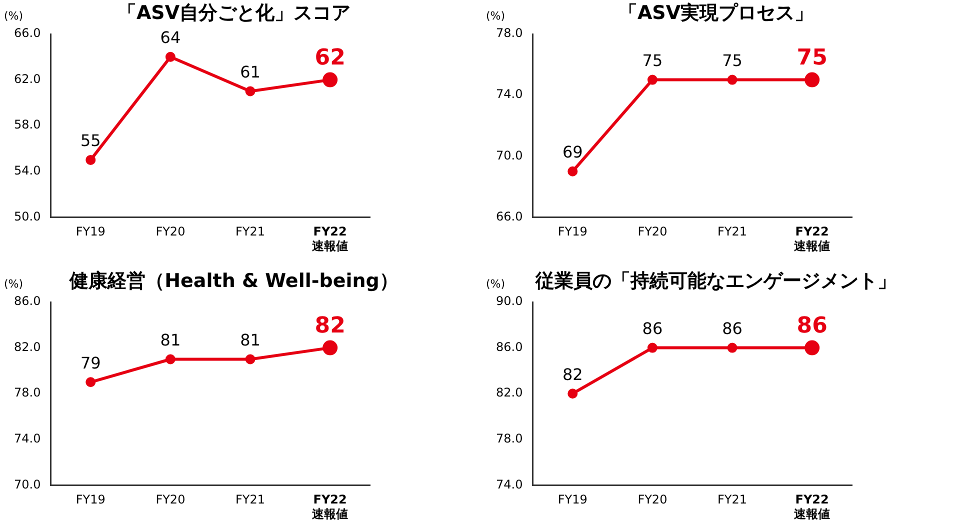 The width and height of the screenshot is (965, 531). Describe the element at coordinates (27, 125) in the screenshot. I see `y-tick-label: 58.0` at that location.